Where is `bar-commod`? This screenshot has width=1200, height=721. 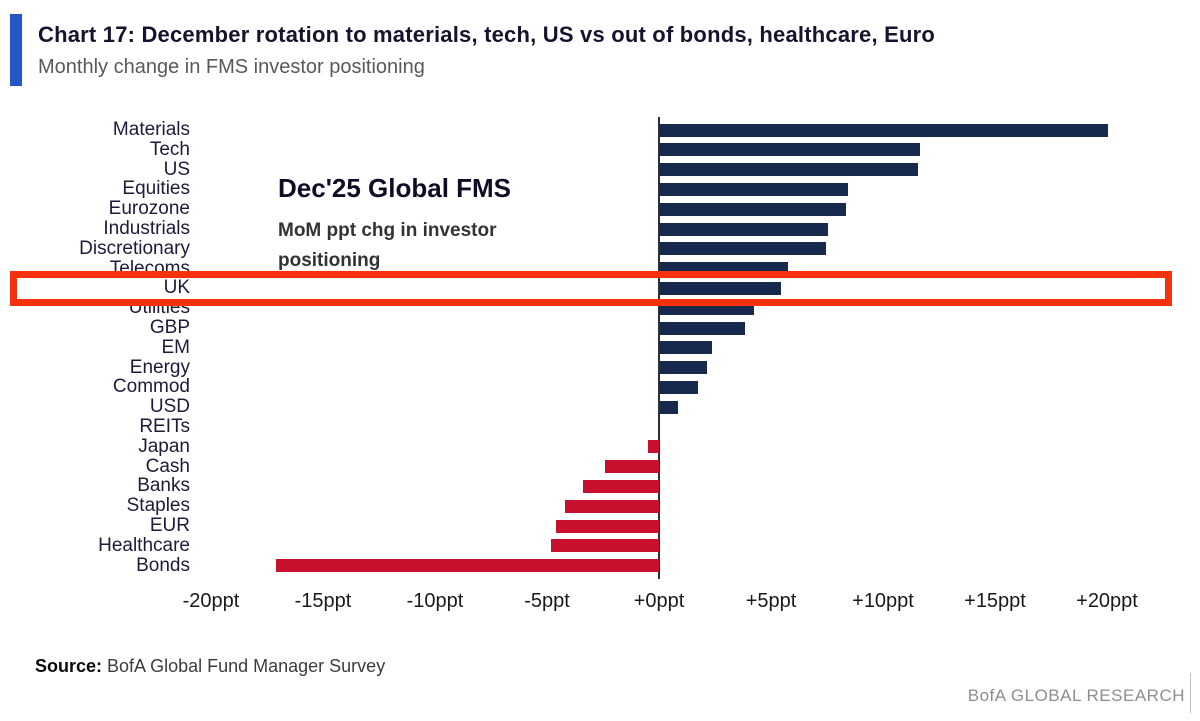 bar-commod is located at coordinates (679, 387).